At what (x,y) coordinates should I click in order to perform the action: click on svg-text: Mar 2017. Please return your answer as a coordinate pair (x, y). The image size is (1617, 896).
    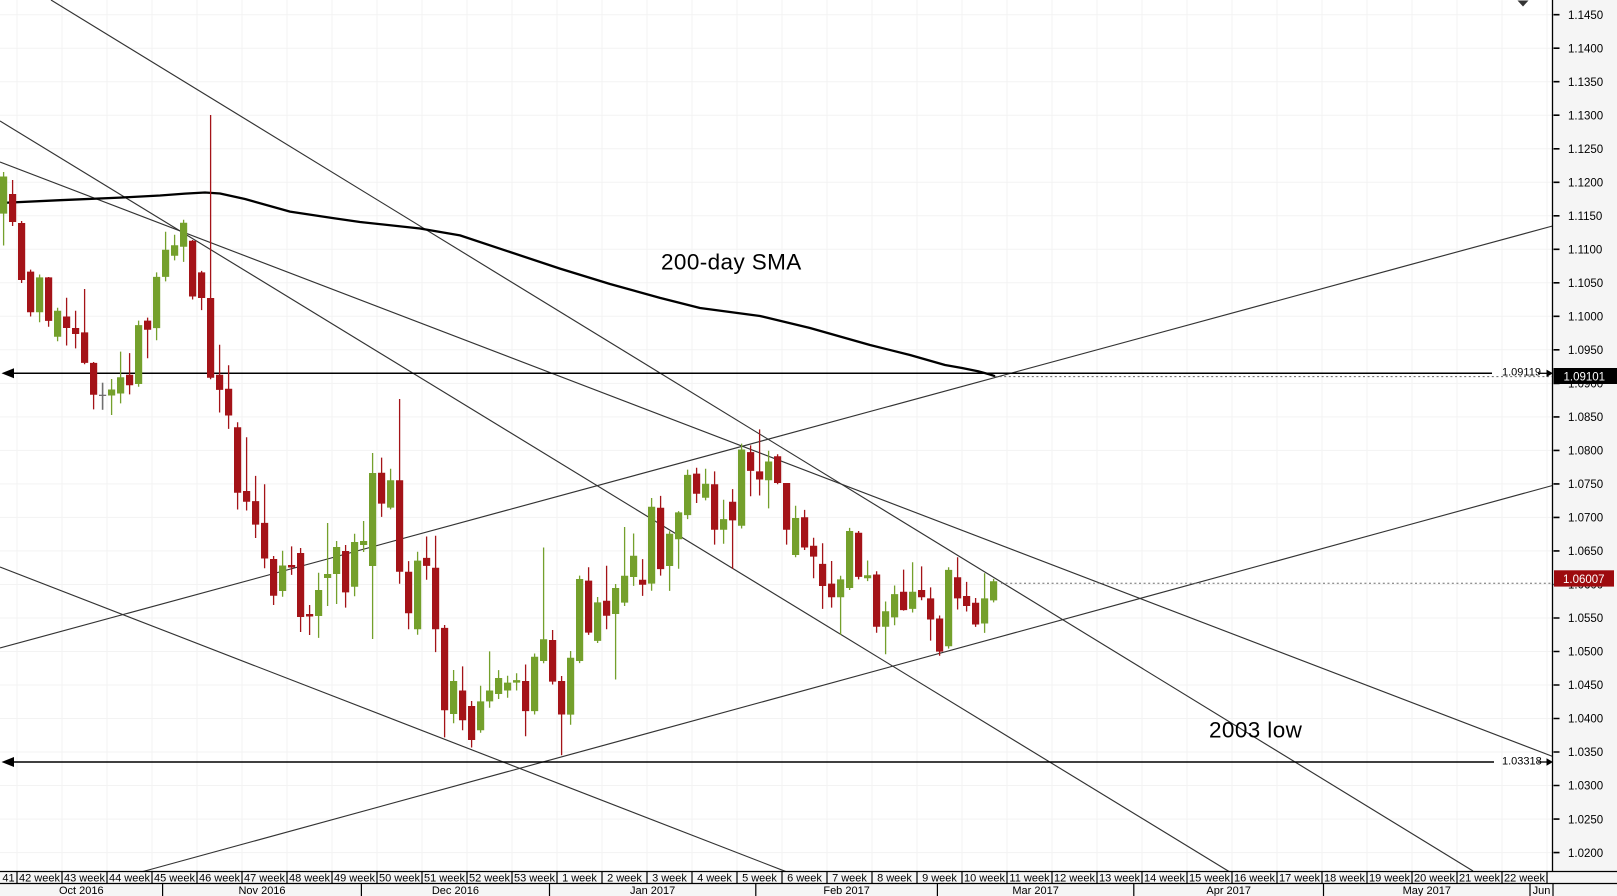
    Looking at the image, I should click on (1035, 890).